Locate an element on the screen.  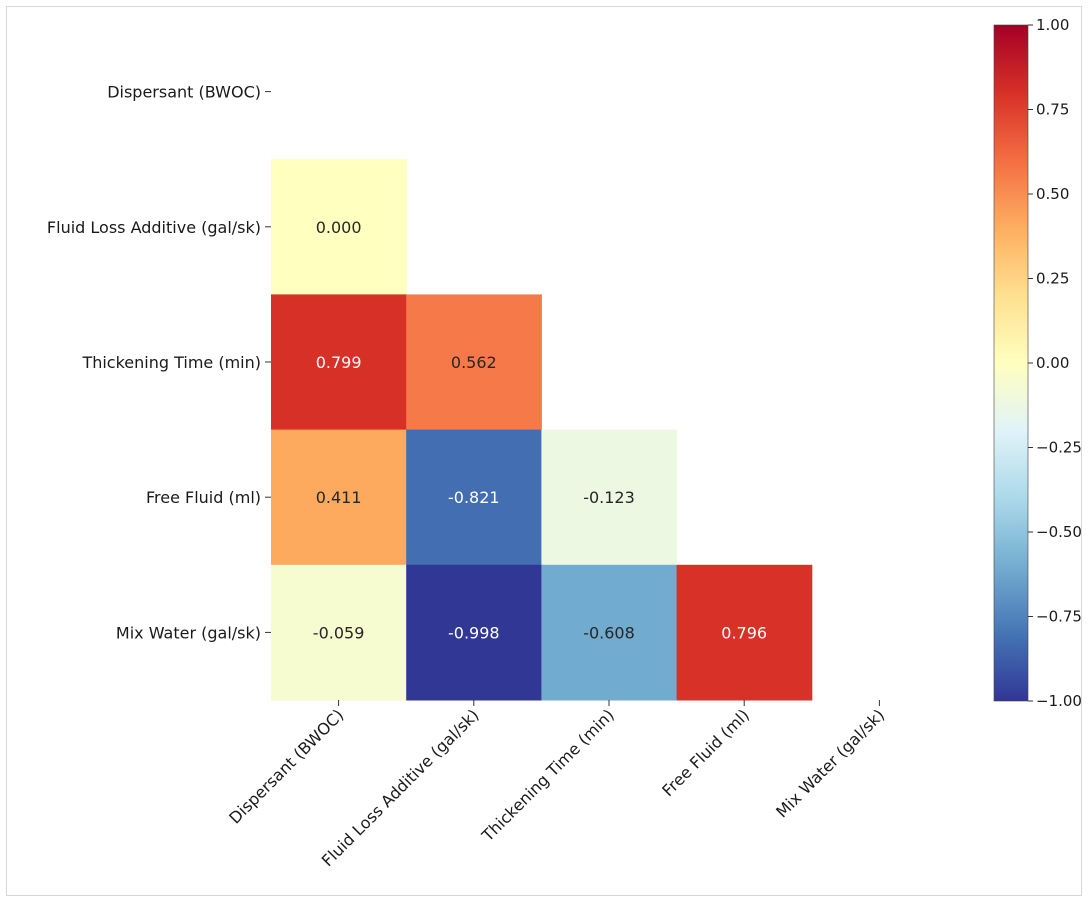
cell-value-label: 0.000 is located at coordinates (339, 227).